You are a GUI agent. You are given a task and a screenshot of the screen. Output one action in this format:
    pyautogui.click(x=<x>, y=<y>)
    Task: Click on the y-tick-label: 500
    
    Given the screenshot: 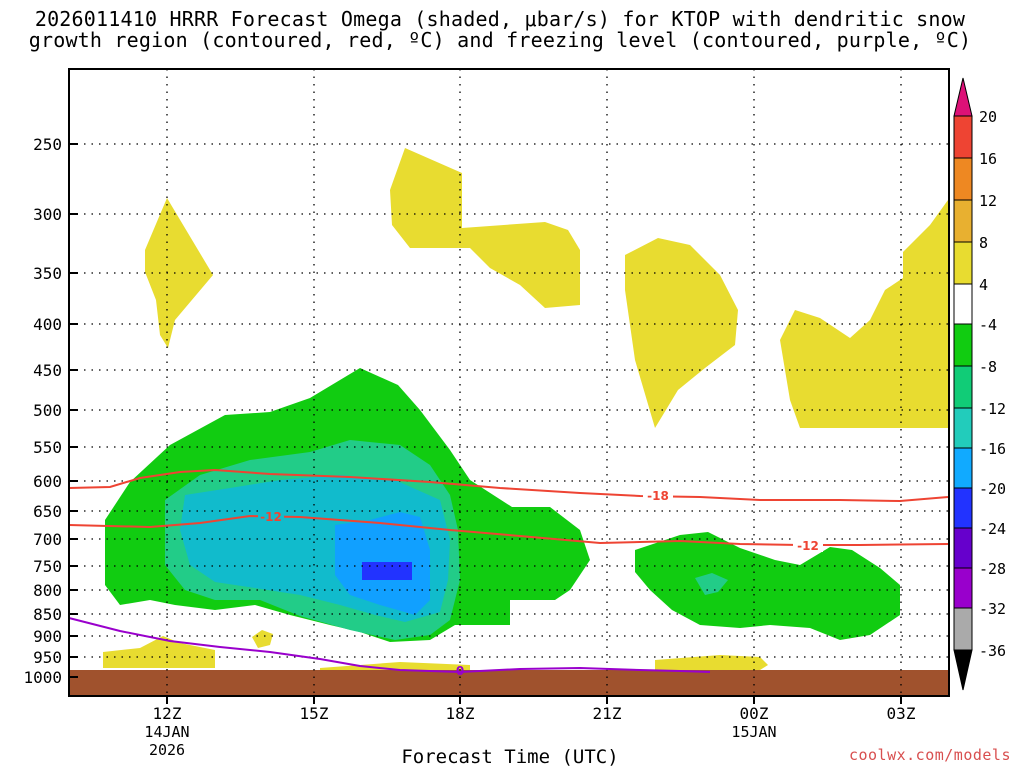 What is the action you would take?
    pyautogui.click(x=47, y=410)
    